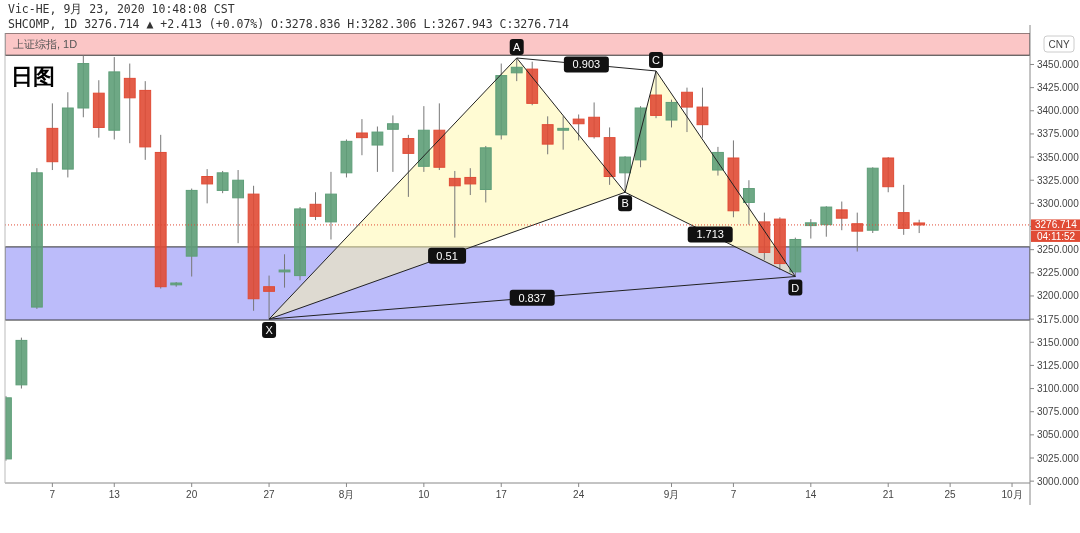  I want to click on x-tick-label: 10月, so click(1012, 494).